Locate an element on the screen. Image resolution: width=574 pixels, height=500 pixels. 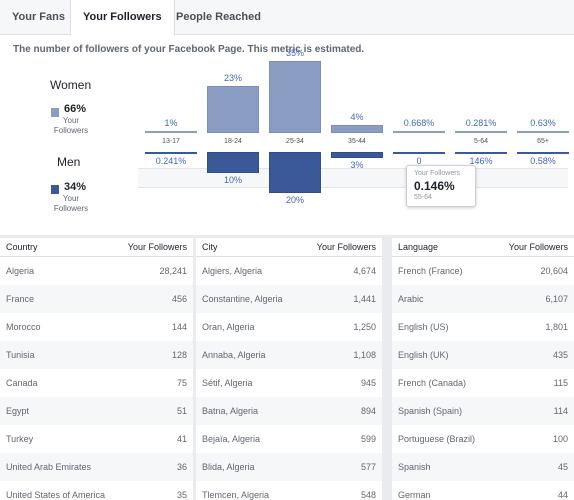
row-value: 144 is located at coordinates (179, 327).